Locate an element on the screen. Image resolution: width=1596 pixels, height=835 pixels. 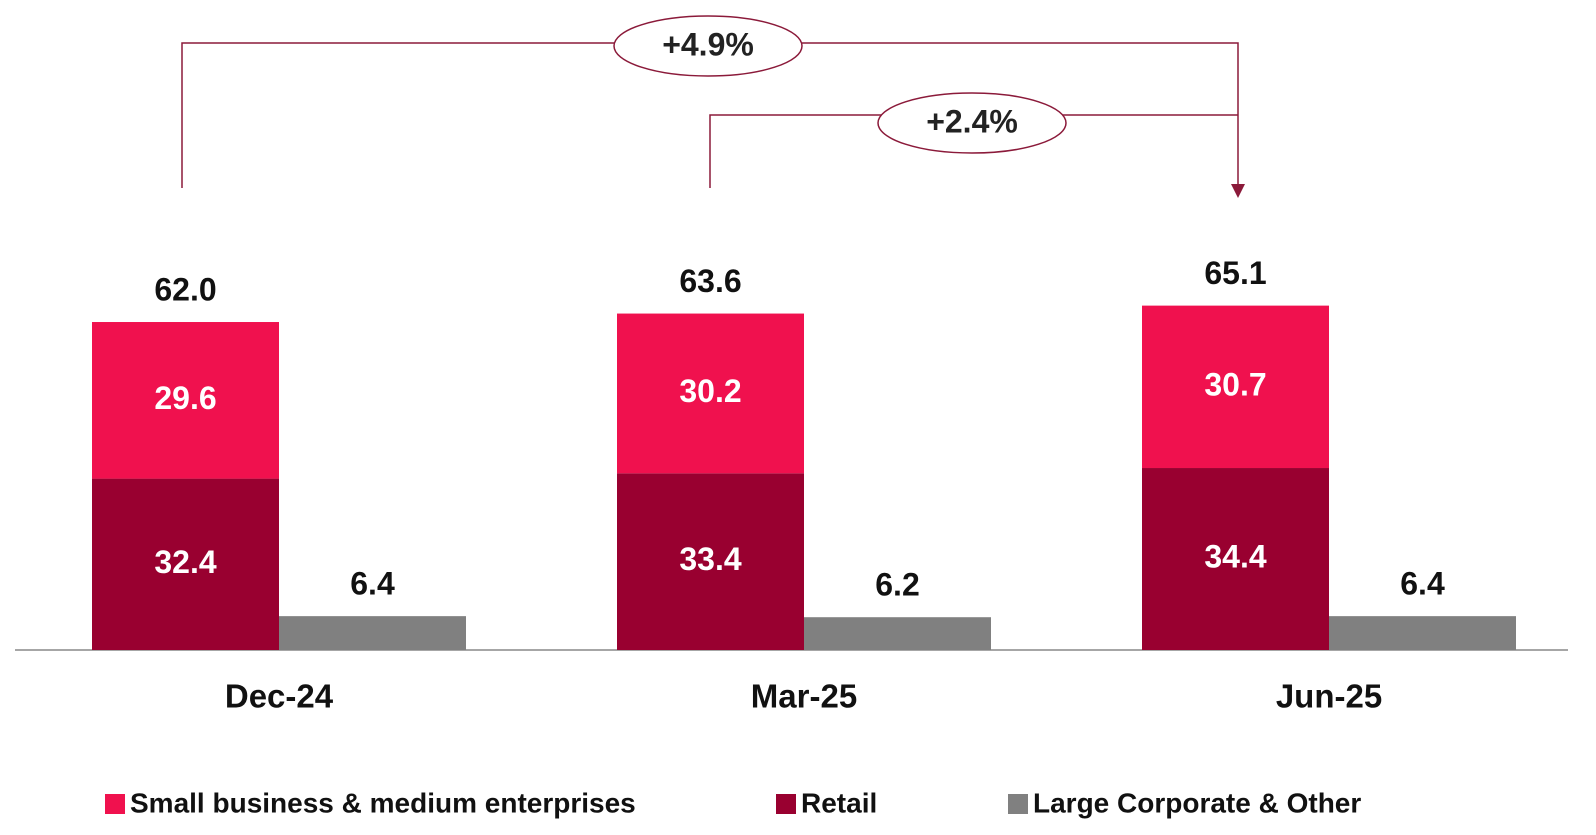
arrow-head is located at coordinates (1238, 191).